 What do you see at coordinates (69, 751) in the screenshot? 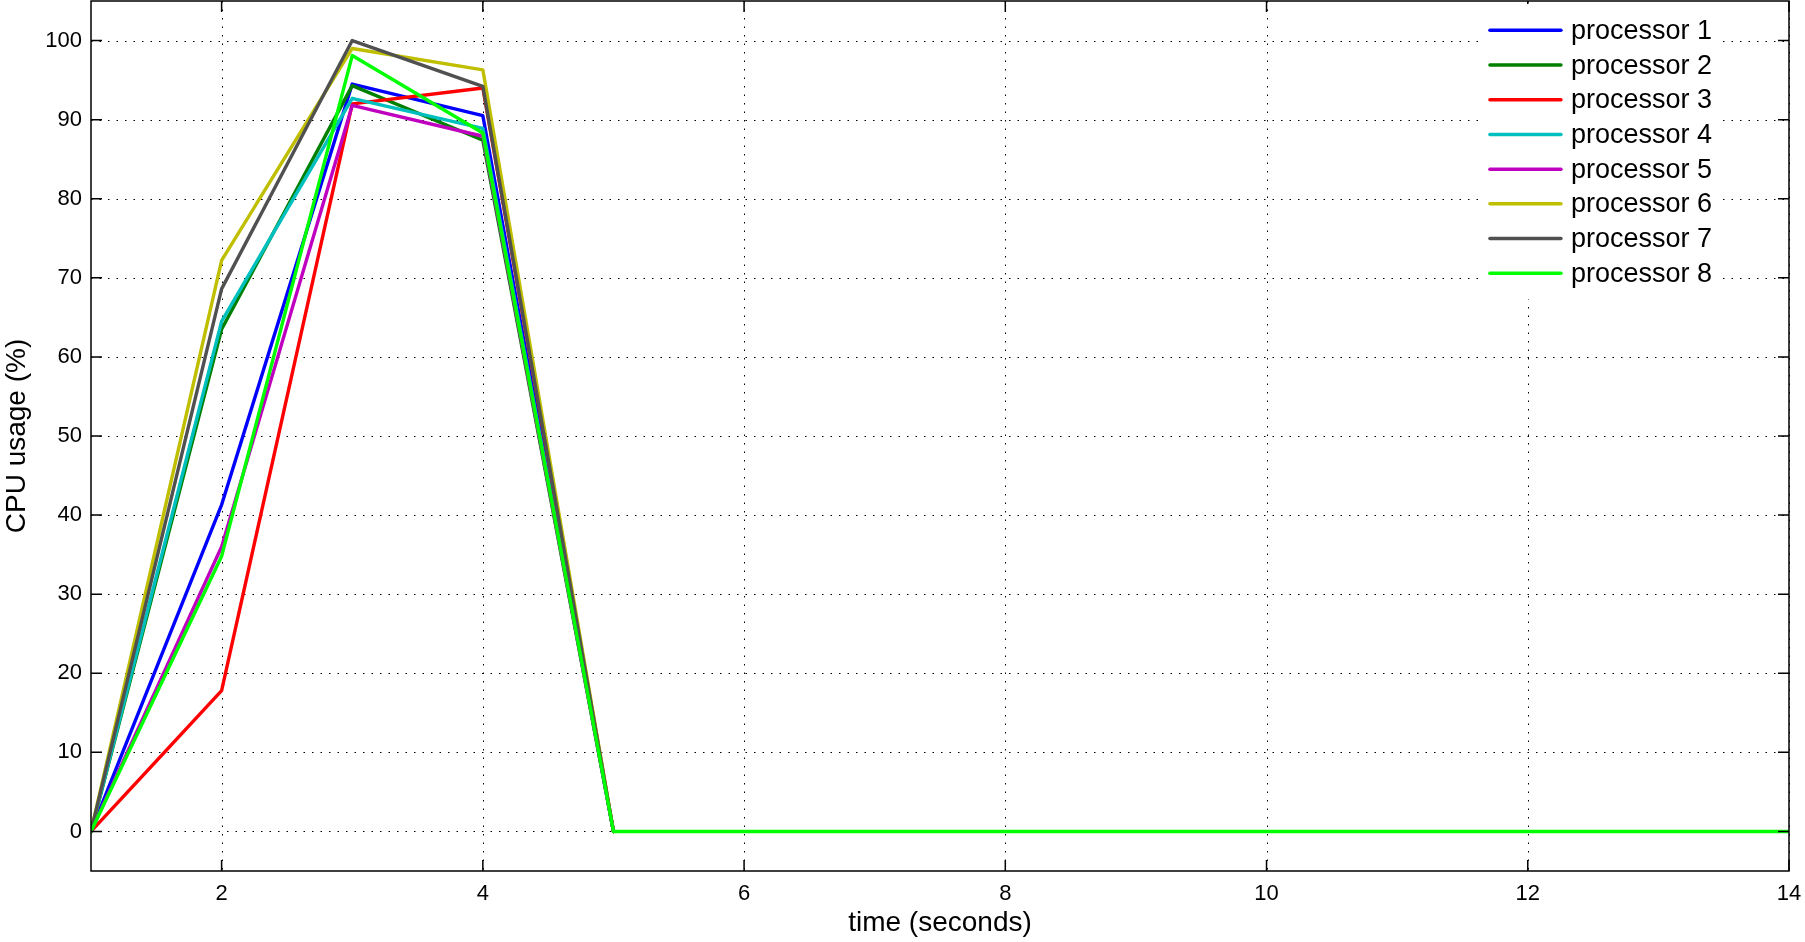
I see `y-tick-label: 10` at bounding box center [69, 751].